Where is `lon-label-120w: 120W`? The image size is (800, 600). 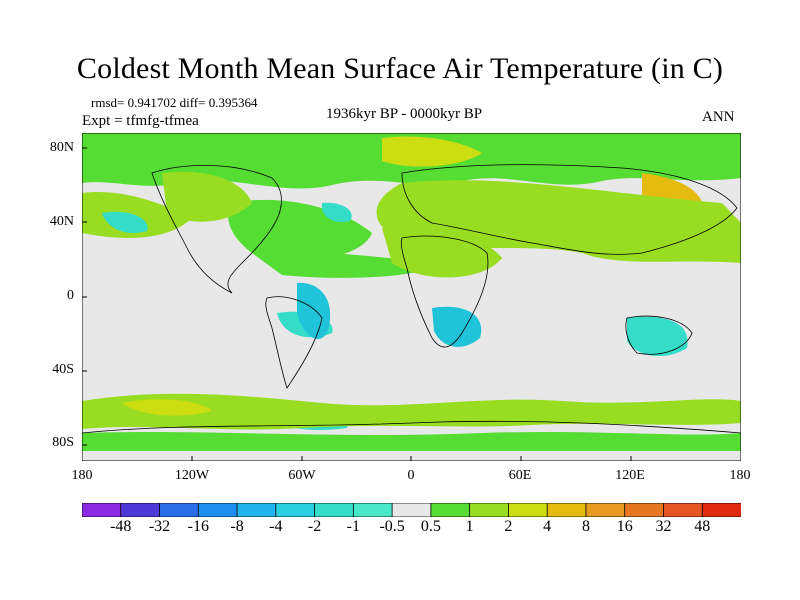 lon-label-120w: 120W is located at coordinates (192, 475).